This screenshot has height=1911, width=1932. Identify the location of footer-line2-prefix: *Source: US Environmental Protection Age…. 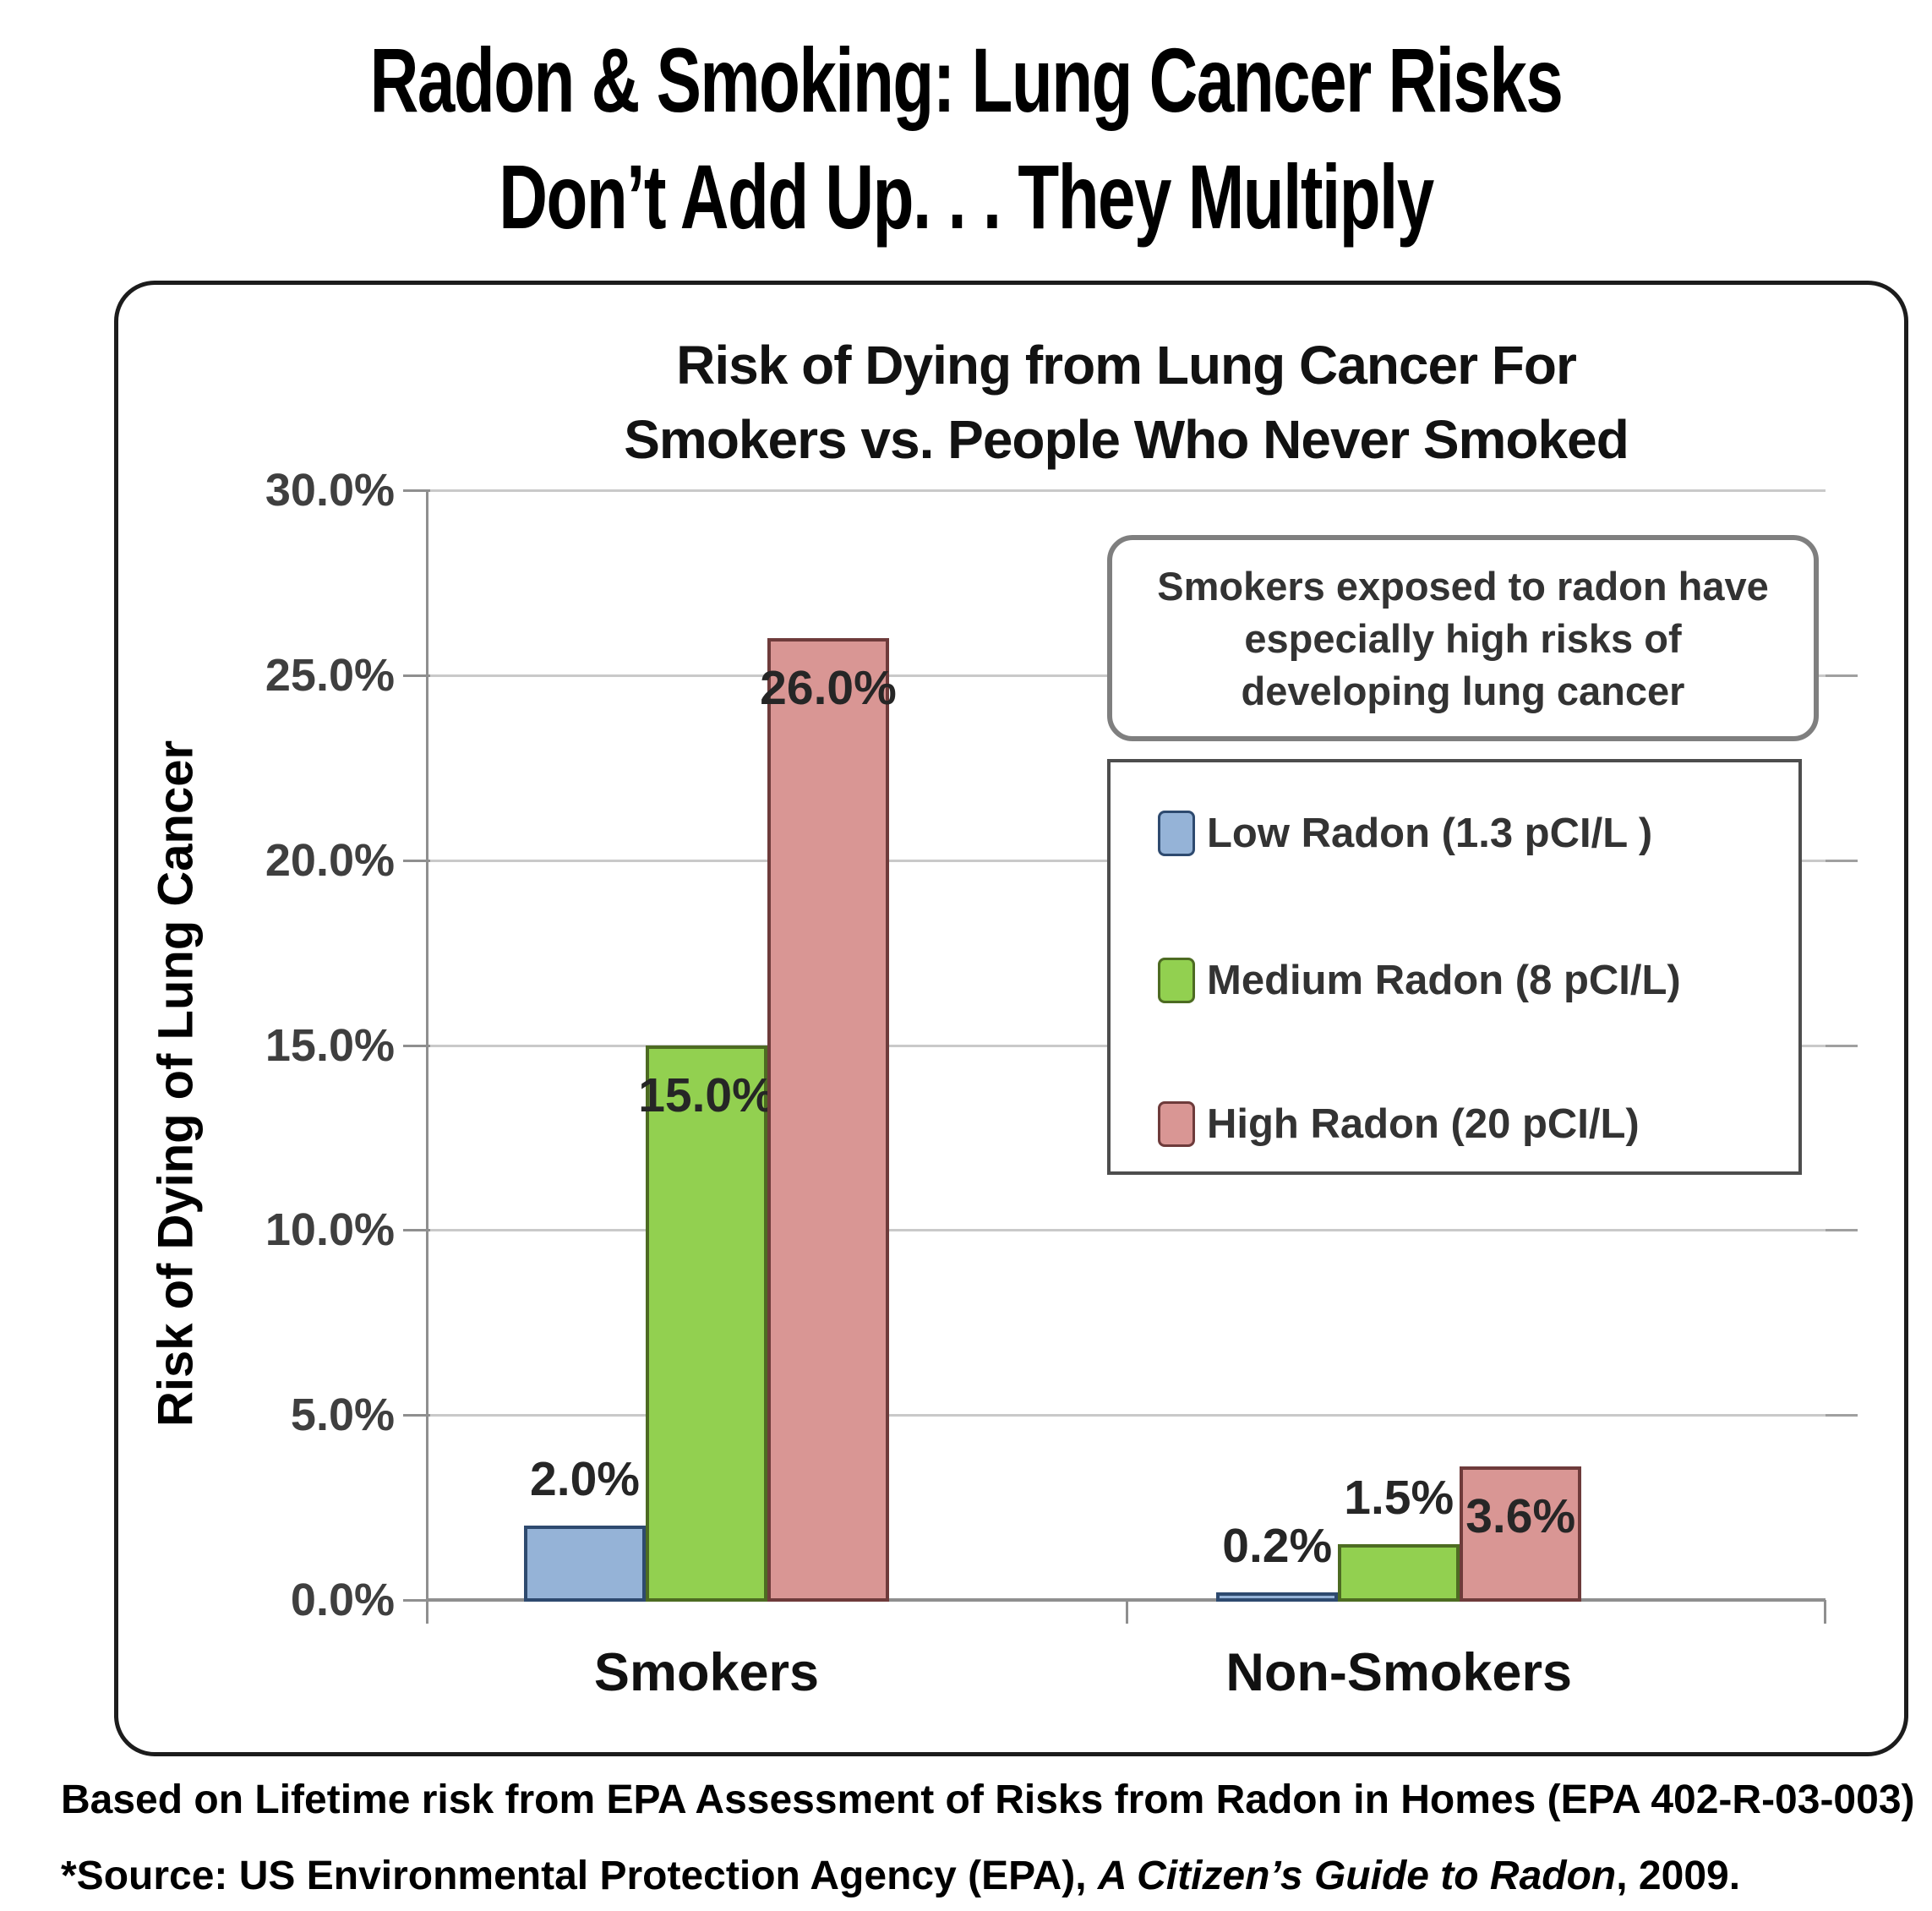
(579, 1876).